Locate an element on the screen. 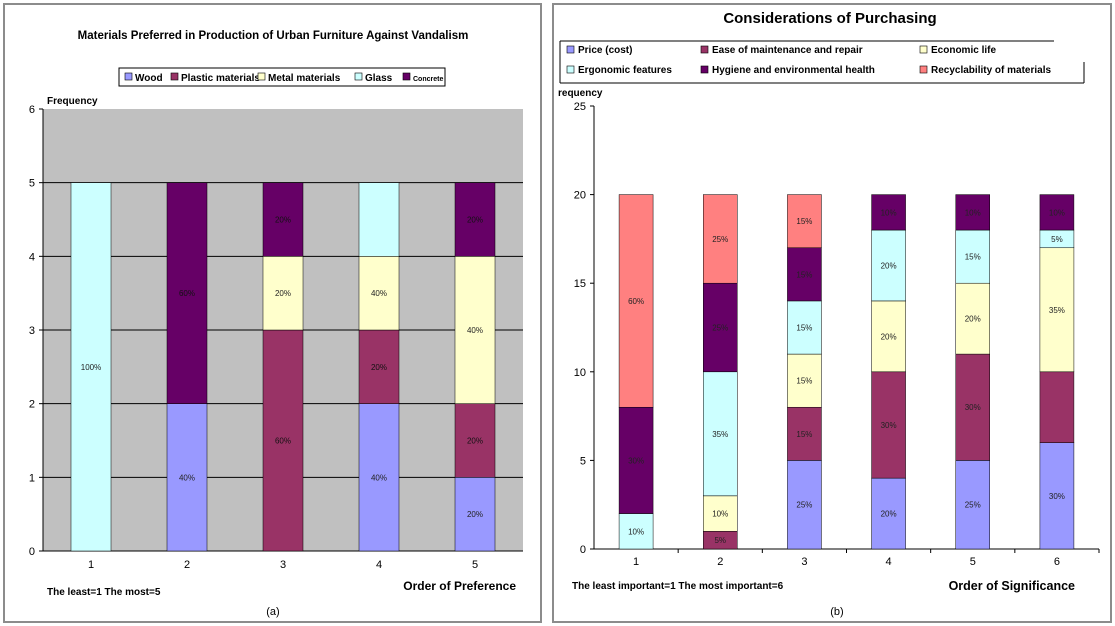  data-label-3-2: 40% is located at coordinates (379, 293).